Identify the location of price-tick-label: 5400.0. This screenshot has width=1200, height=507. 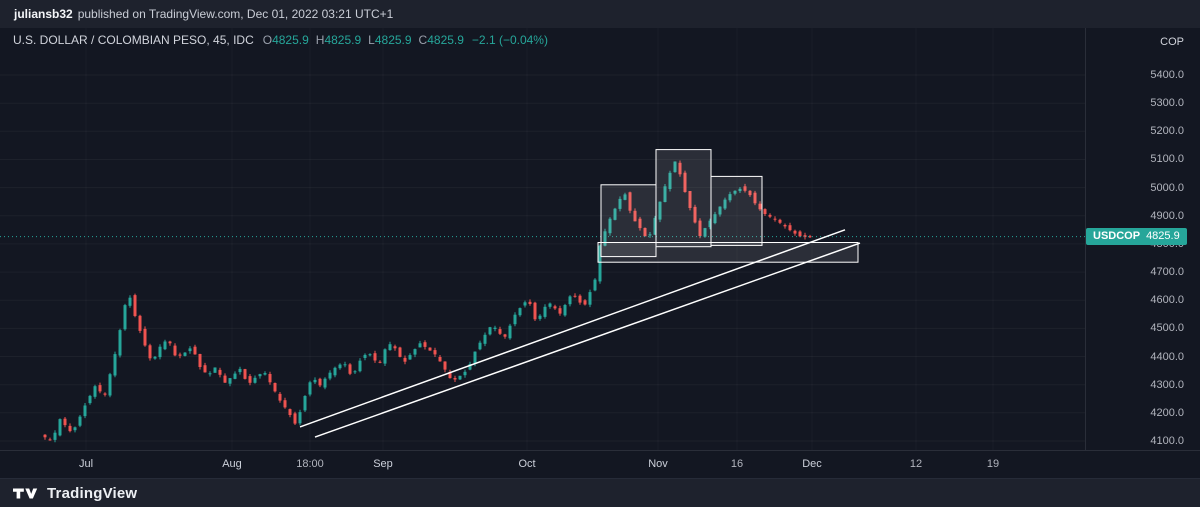
(1167, 75).